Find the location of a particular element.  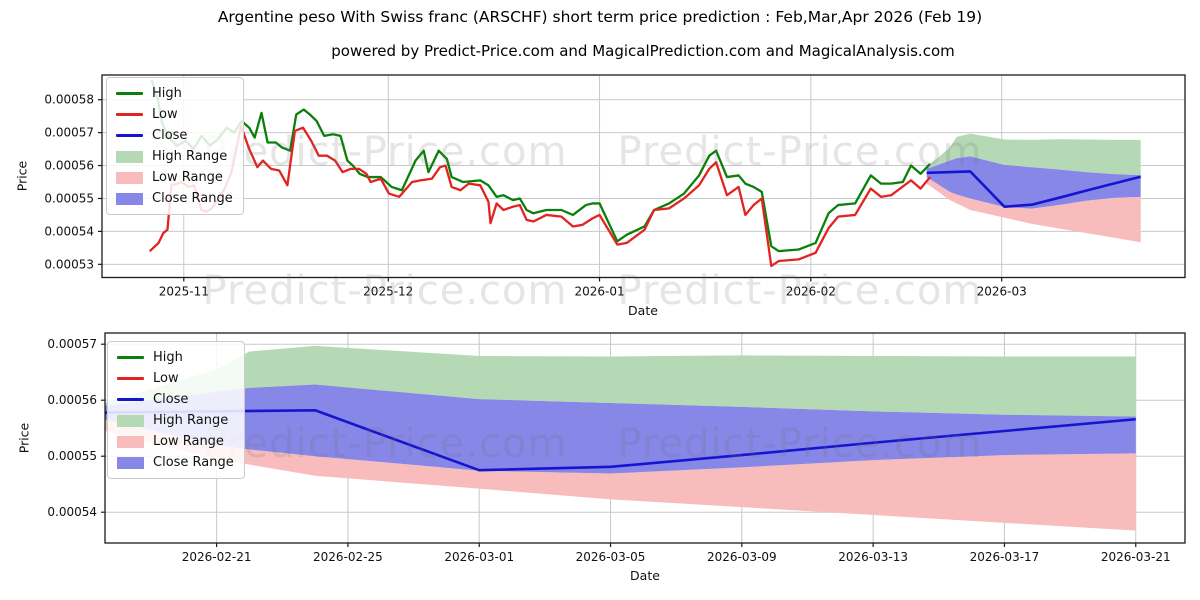

svg-text: 2026-03-05 is located at coordinates (611, 557).